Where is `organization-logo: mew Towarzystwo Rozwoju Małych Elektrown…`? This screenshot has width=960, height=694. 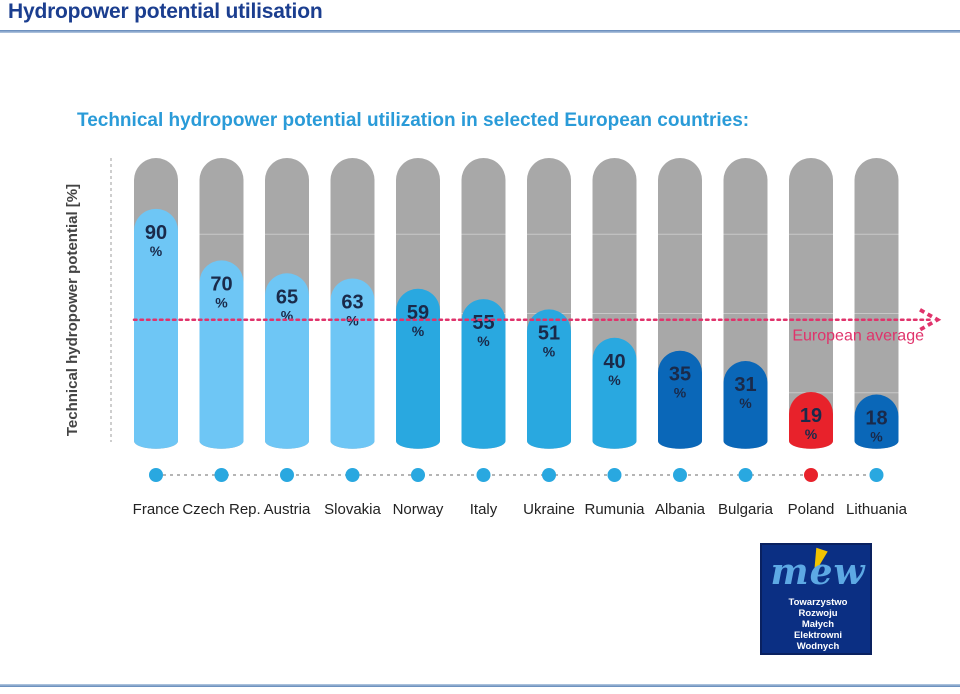 organization-logo: mew Towarzystwo Rozwoju Małych Elektrown… is located at coordinates (816, 599).